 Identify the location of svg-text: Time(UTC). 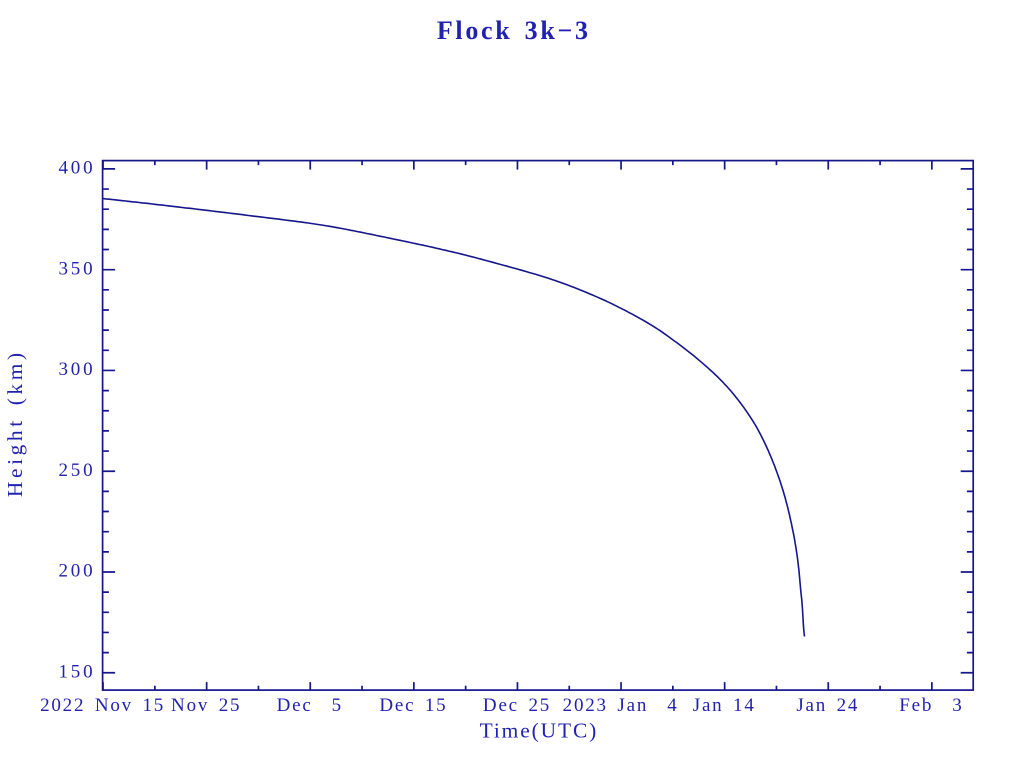
(539, 731).